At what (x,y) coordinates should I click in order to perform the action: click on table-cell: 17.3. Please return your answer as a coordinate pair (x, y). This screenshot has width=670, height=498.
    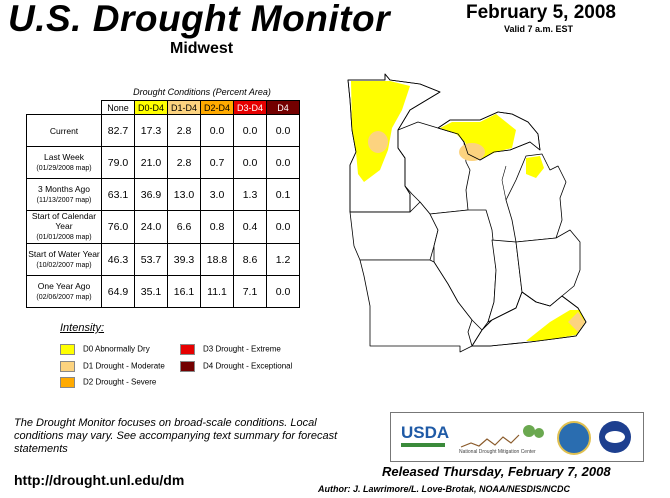
    Looking at the image, I should click on (151, 130).